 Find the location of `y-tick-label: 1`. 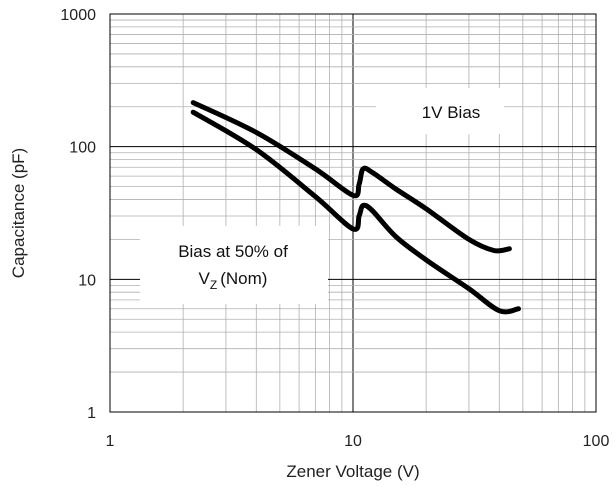

y-tick-label: 1 is located at coordinates (91, 413).